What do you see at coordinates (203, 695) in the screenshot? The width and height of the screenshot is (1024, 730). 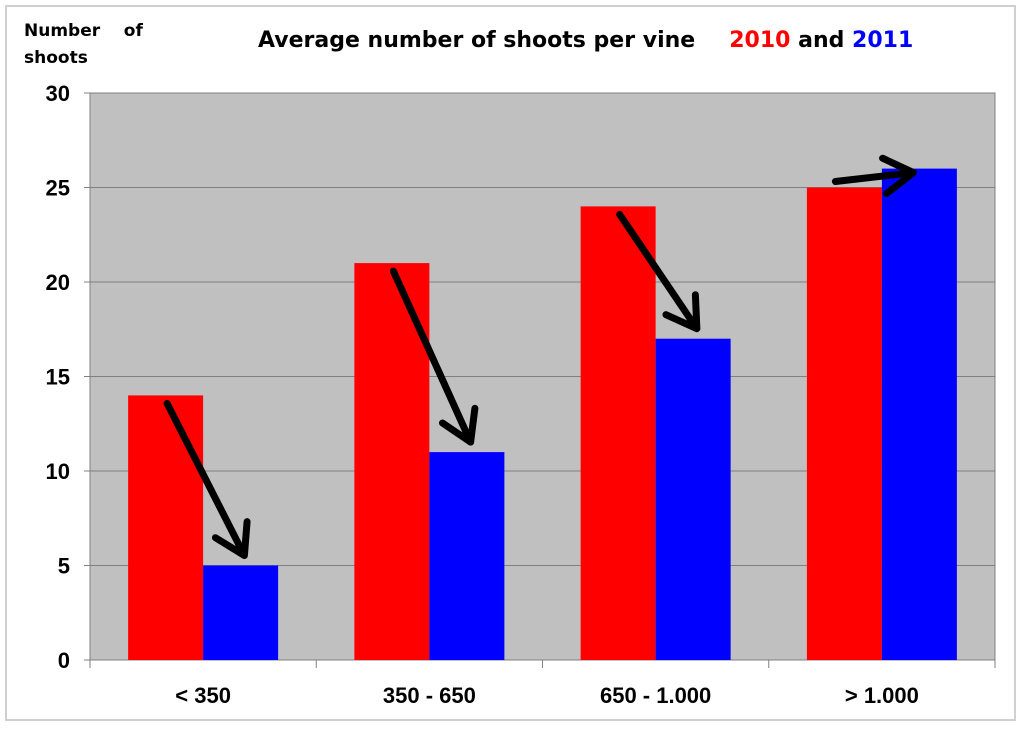 I see `x-category-label: < 350` at bounding box center [203, 695].